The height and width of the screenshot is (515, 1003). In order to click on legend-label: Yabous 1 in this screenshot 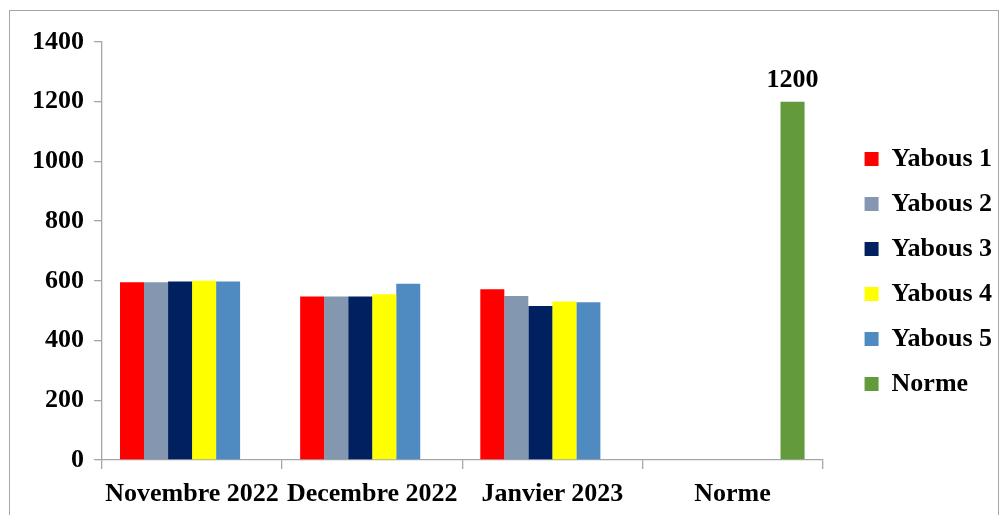, I will do `click(941, 157)`.